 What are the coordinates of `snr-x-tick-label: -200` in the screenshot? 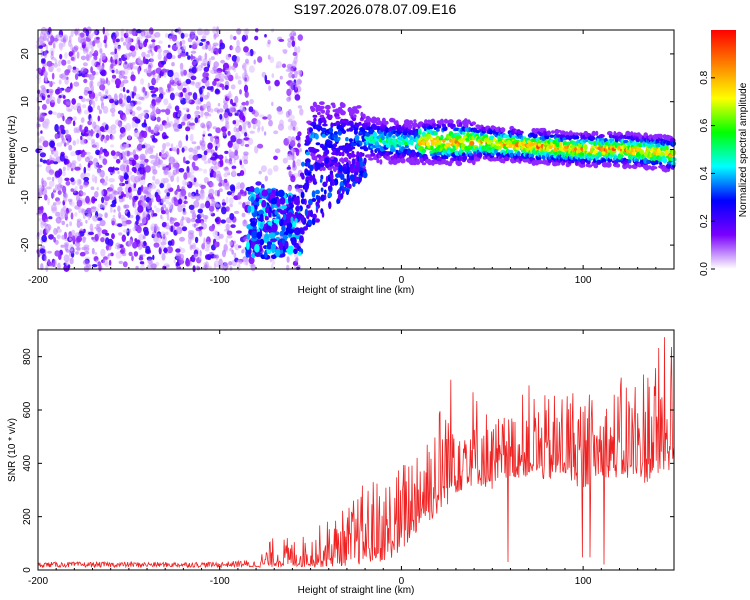 It's located at (38, 581).